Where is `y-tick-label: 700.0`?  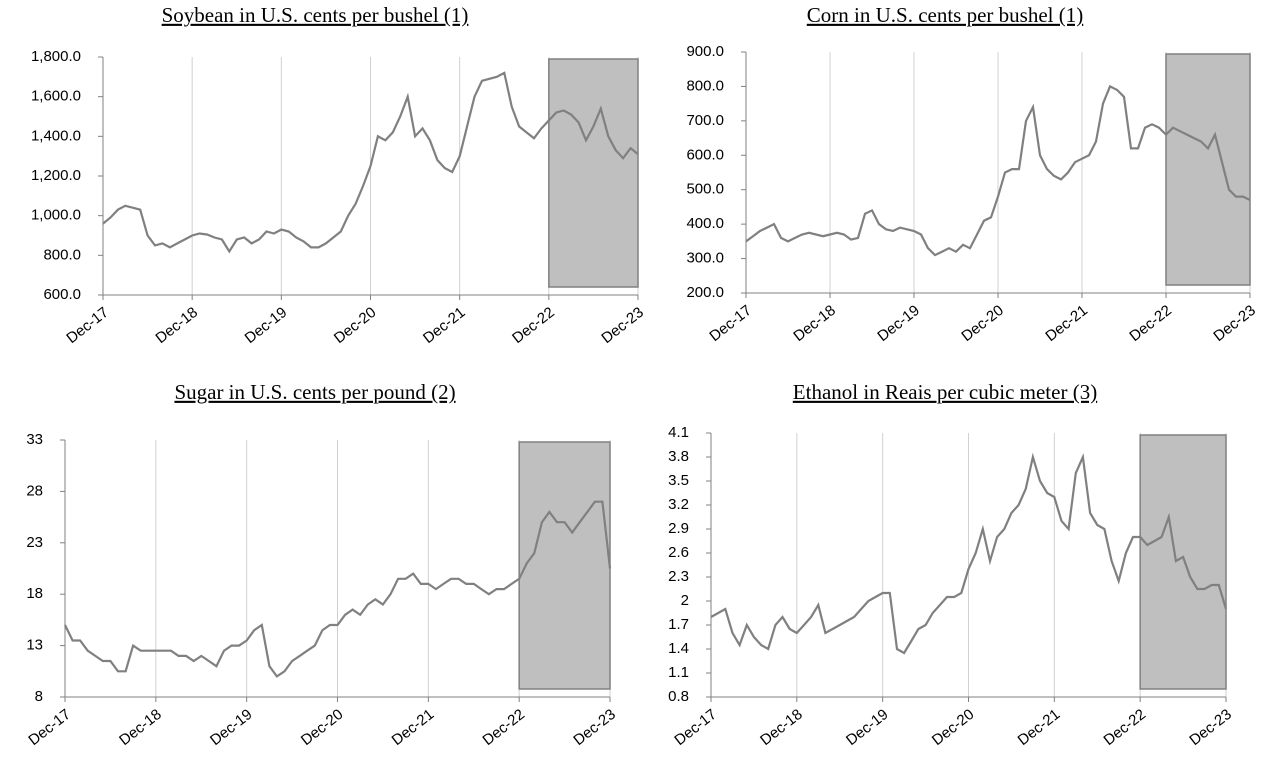
y-tick-label: 700.0 is located at coordinates (705, 120).